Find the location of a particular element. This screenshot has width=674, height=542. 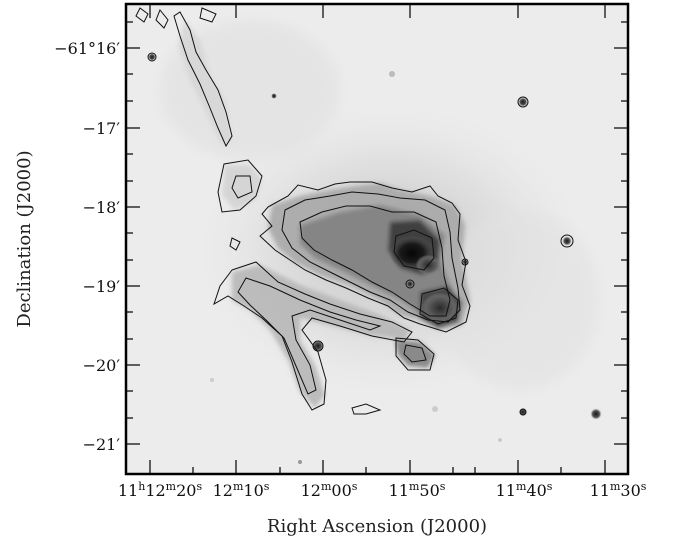

x-tick-label: 11m50s is located at coordinates (417, 490).